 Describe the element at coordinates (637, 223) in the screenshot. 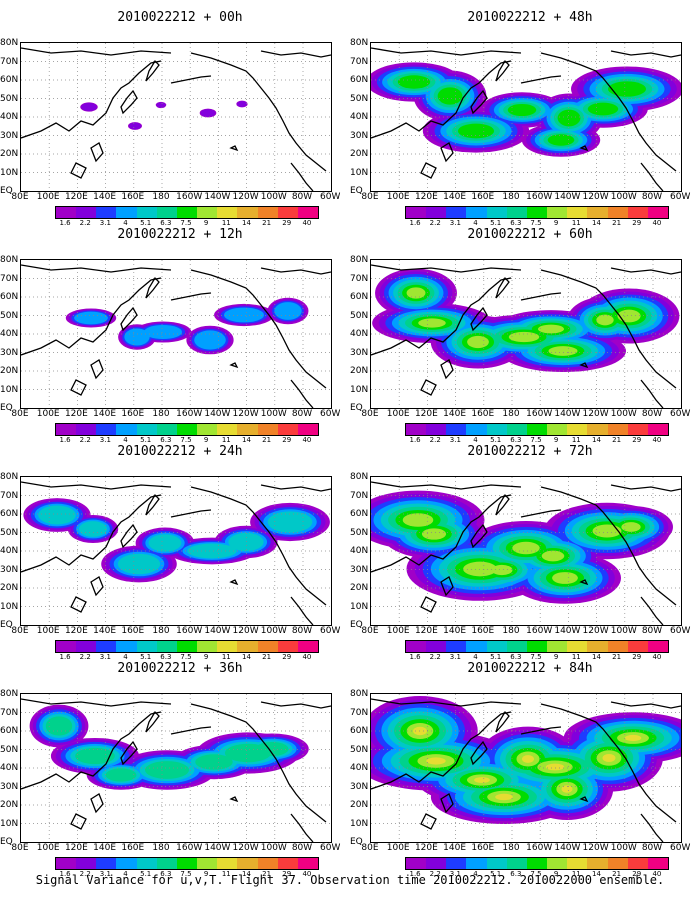

I see `colorbar-label: 29` at that location.